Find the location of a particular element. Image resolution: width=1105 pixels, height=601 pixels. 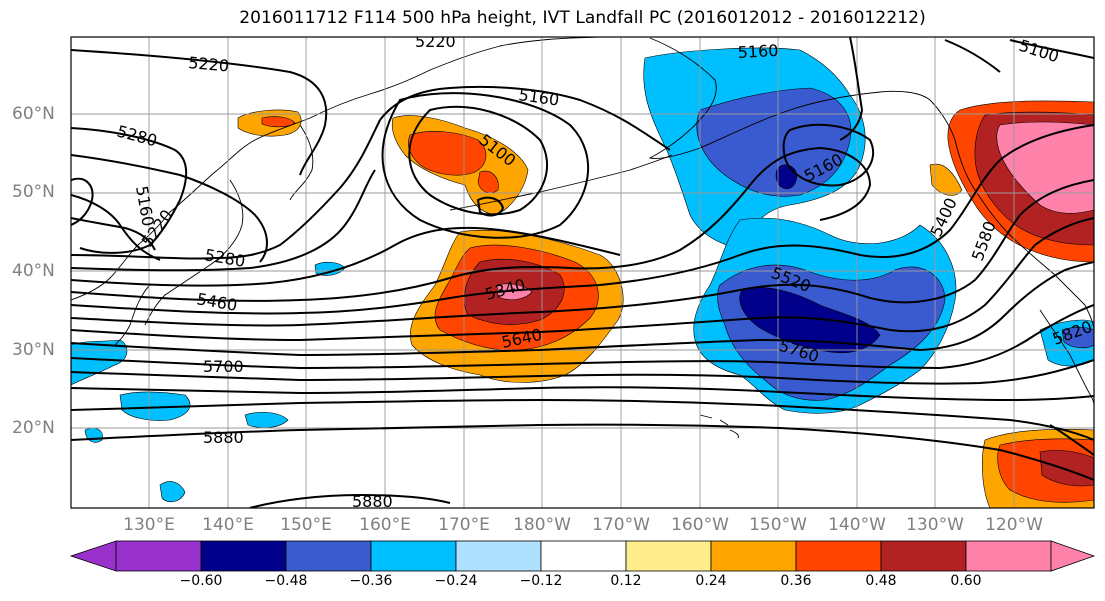

coast-korea is located at coordinates (132, 315).